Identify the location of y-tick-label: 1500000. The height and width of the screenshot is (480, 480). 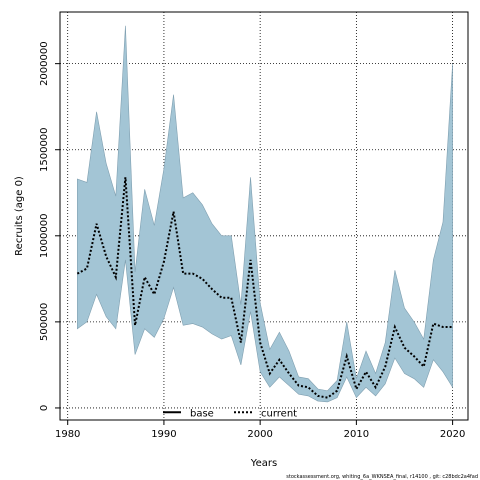
(44, 149).